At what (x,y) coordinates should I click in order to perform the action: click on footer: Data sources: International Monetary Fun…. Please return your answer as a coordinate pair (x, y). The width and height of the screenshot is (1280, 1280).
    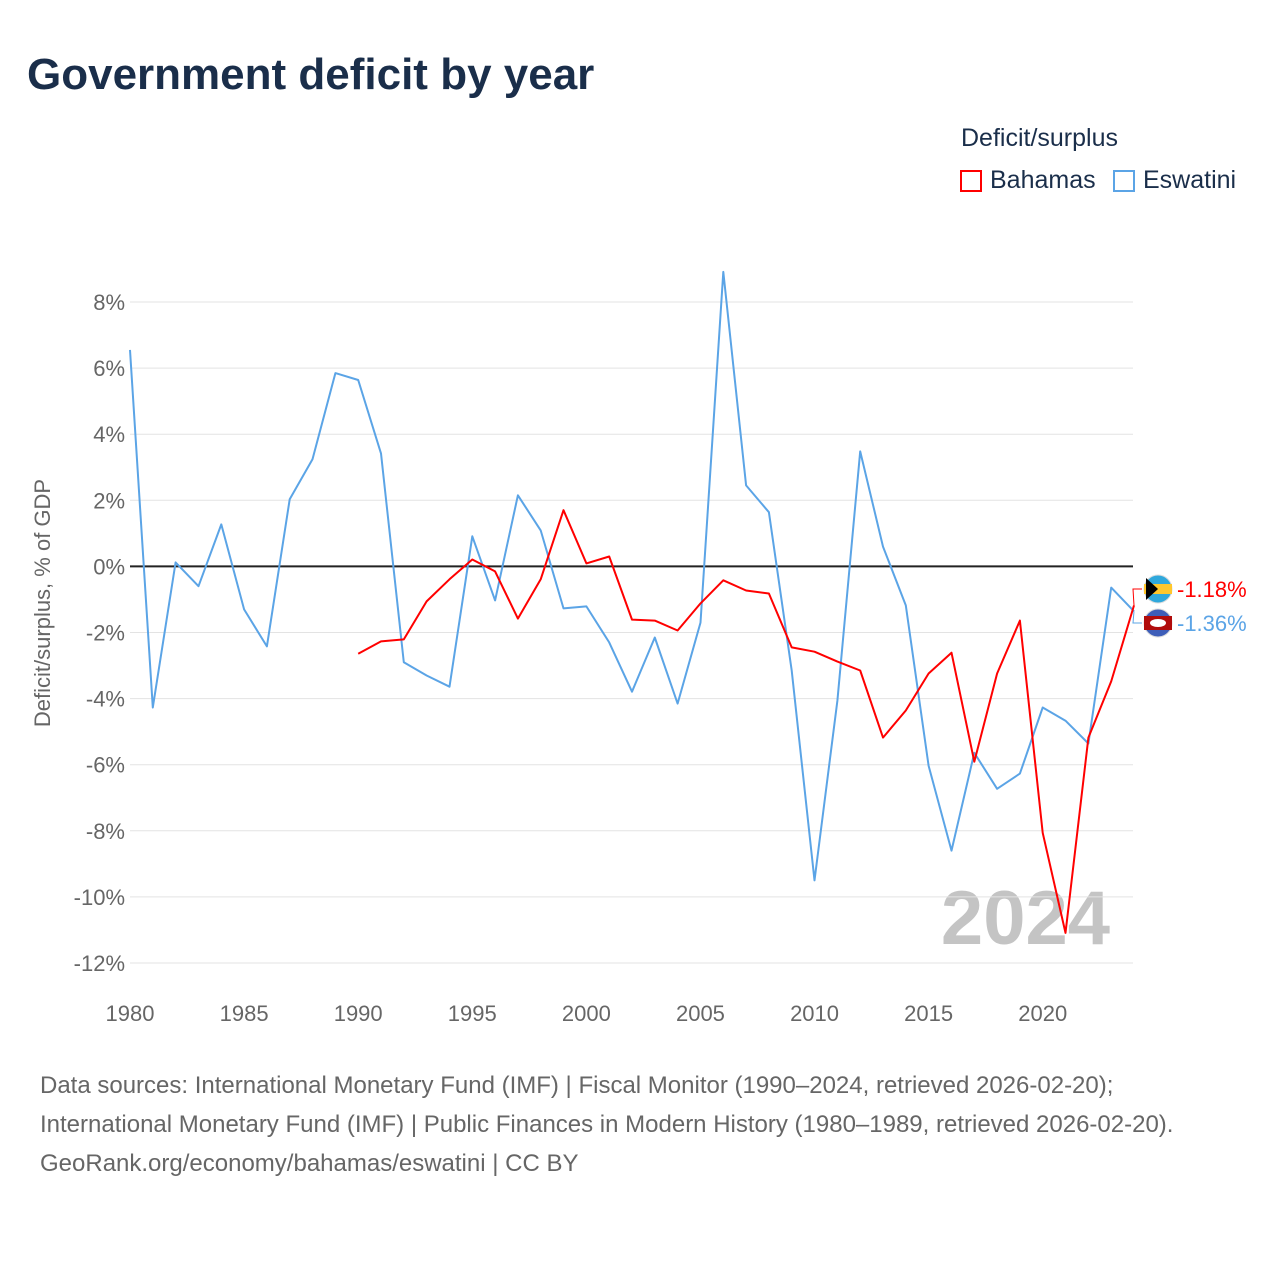
    Looking at the image, I should click on (640, 1124).